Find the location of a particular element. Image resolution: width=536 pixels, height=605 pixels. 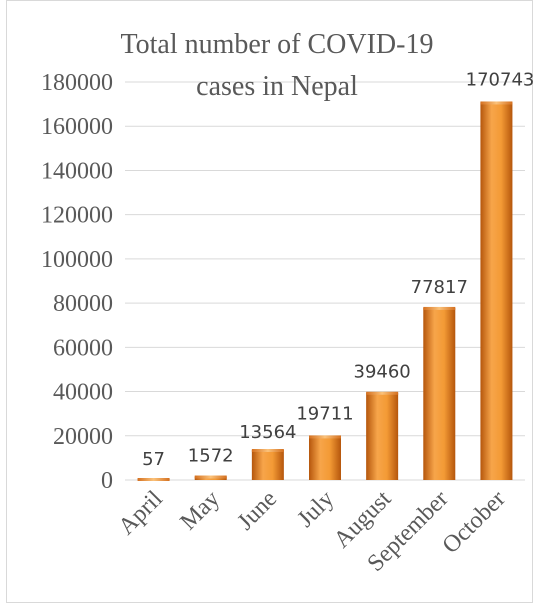

data-label: 170743 is located at coordinates (500, 79).